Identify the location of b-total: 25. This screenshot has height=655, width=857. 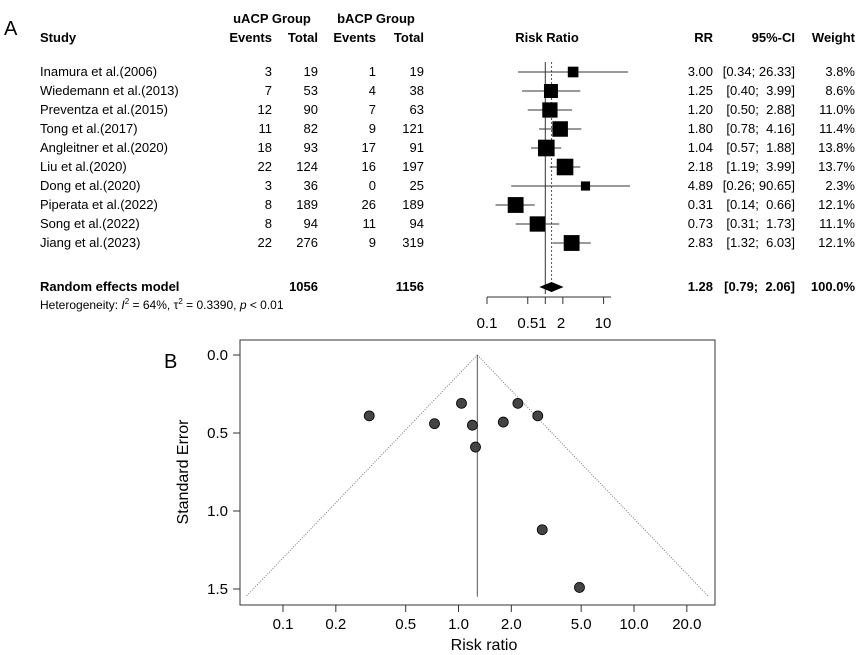
(417, 185).